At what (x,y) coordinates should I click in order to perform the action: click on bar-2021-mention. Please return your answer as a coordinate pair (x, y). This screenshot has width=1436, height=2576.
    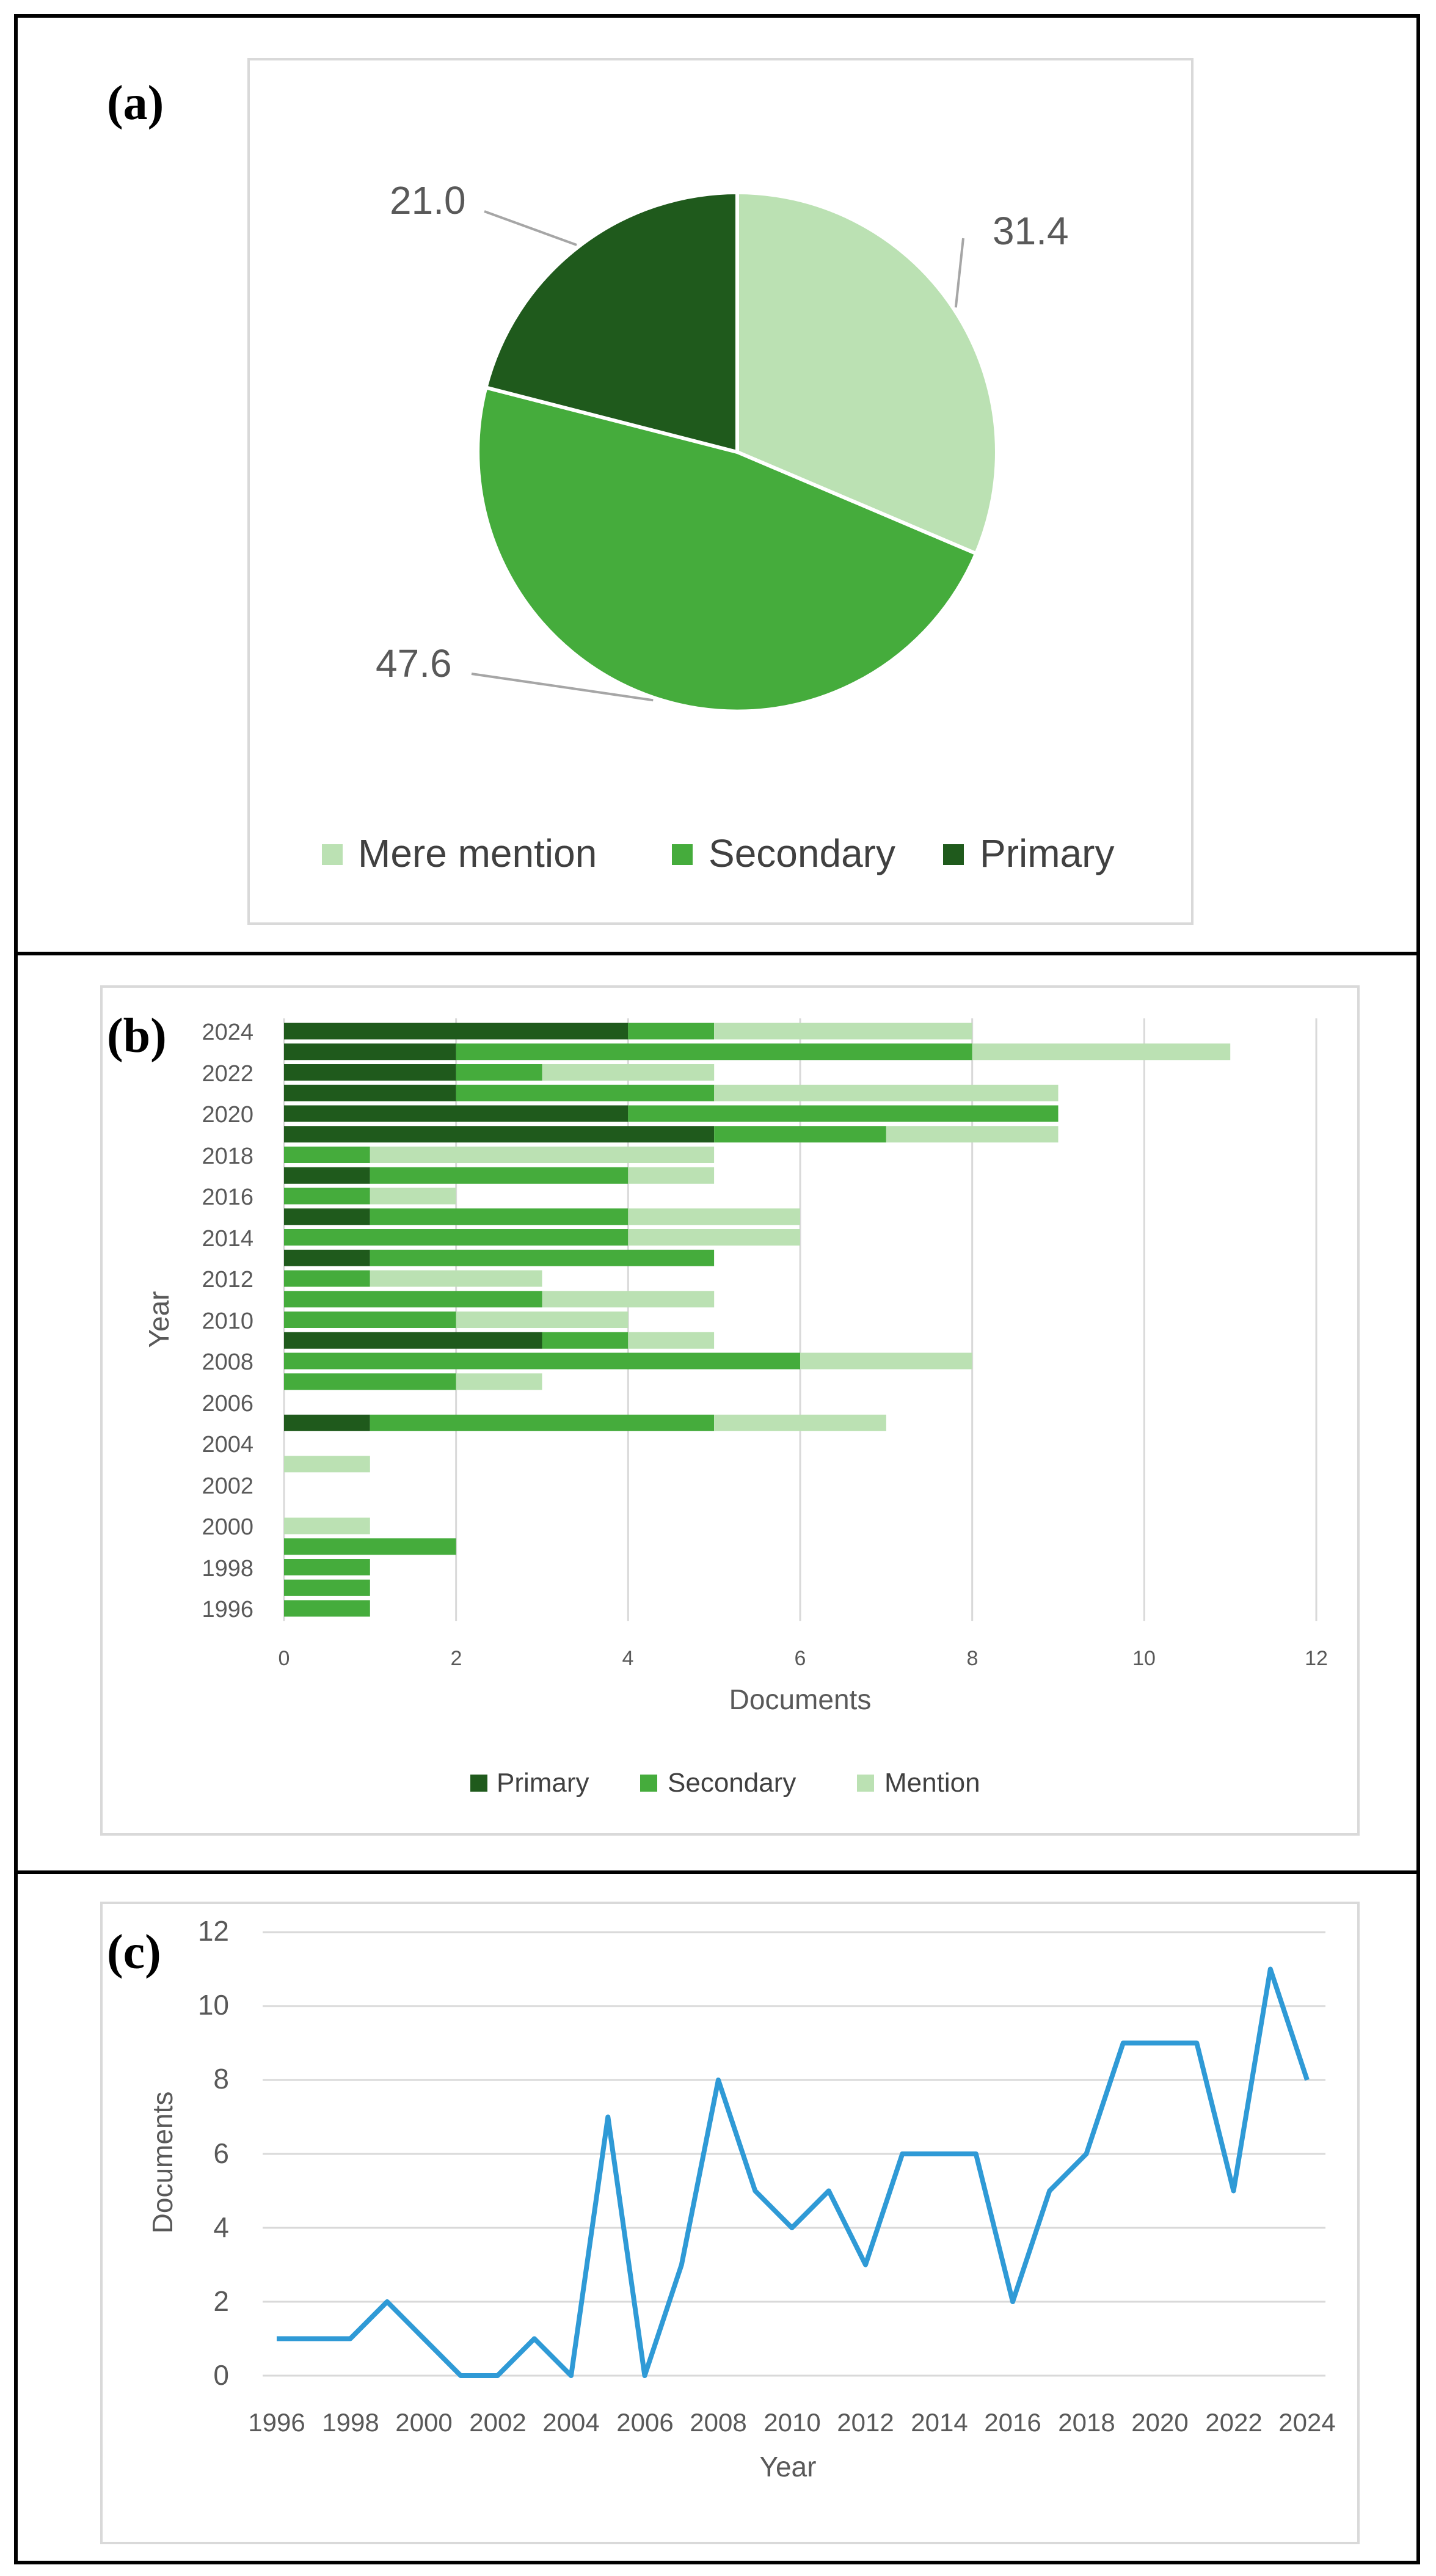
    Looking at the image, I should click on (886, 1092).